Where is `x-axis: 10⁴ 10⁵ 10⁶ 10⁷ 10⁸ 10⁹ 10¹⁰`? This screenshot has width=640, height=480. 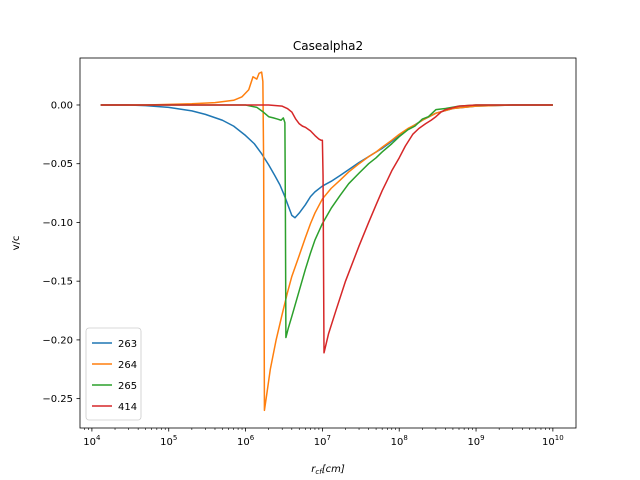 x-axis: 10⁴ 10⁵ 10⁶ 10⁷ 10⁸ 10⁹ 10¹⁰ is located at coordinates (323, 438).